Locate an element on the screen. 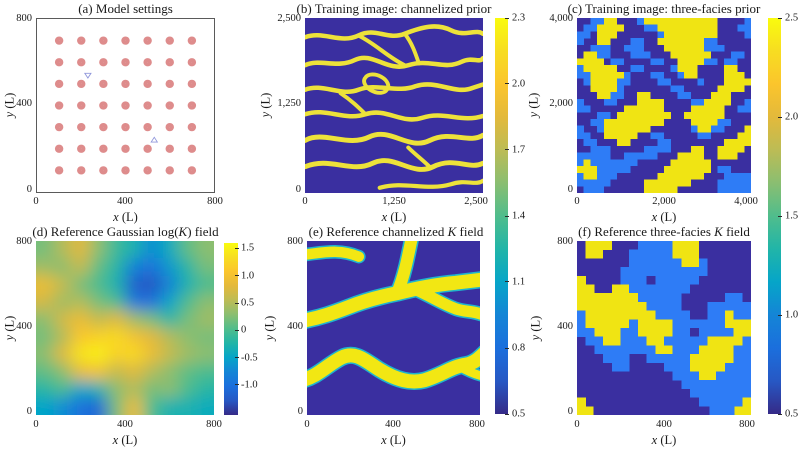  panel-d-xlabel: x (L) is located at coordinates (125, 440).